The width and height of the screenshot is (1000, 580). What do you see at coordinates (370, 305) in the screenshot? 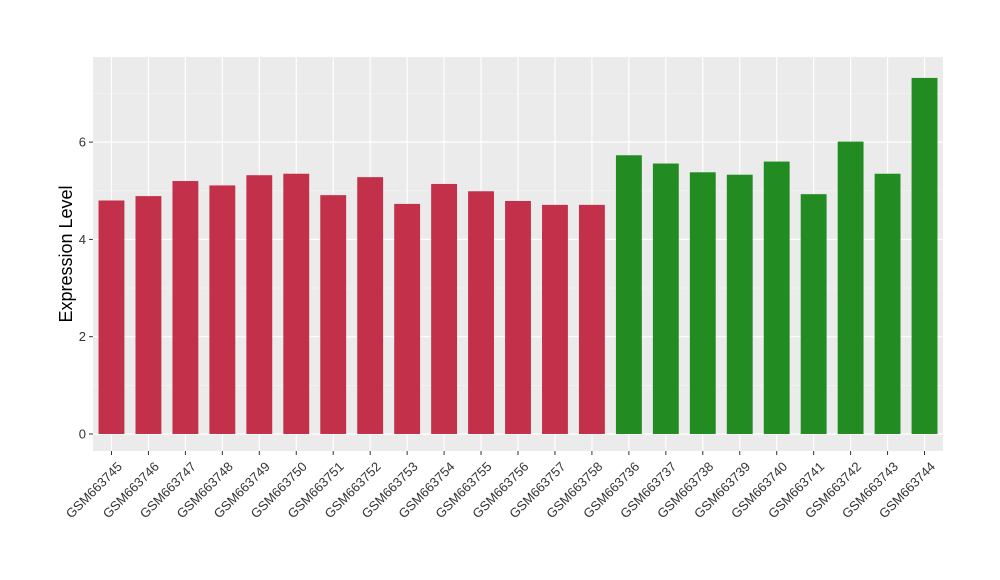
I see `bar-GSM663752` at bounding box center [370, 305].